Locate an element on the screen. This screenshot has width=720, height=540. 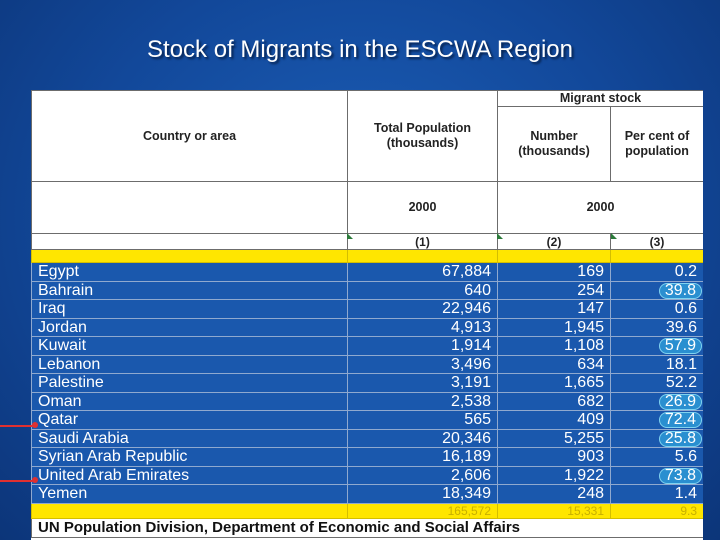
table-row: Lebanon 3,496 634 18.1 is located at coordinates (367, 364).